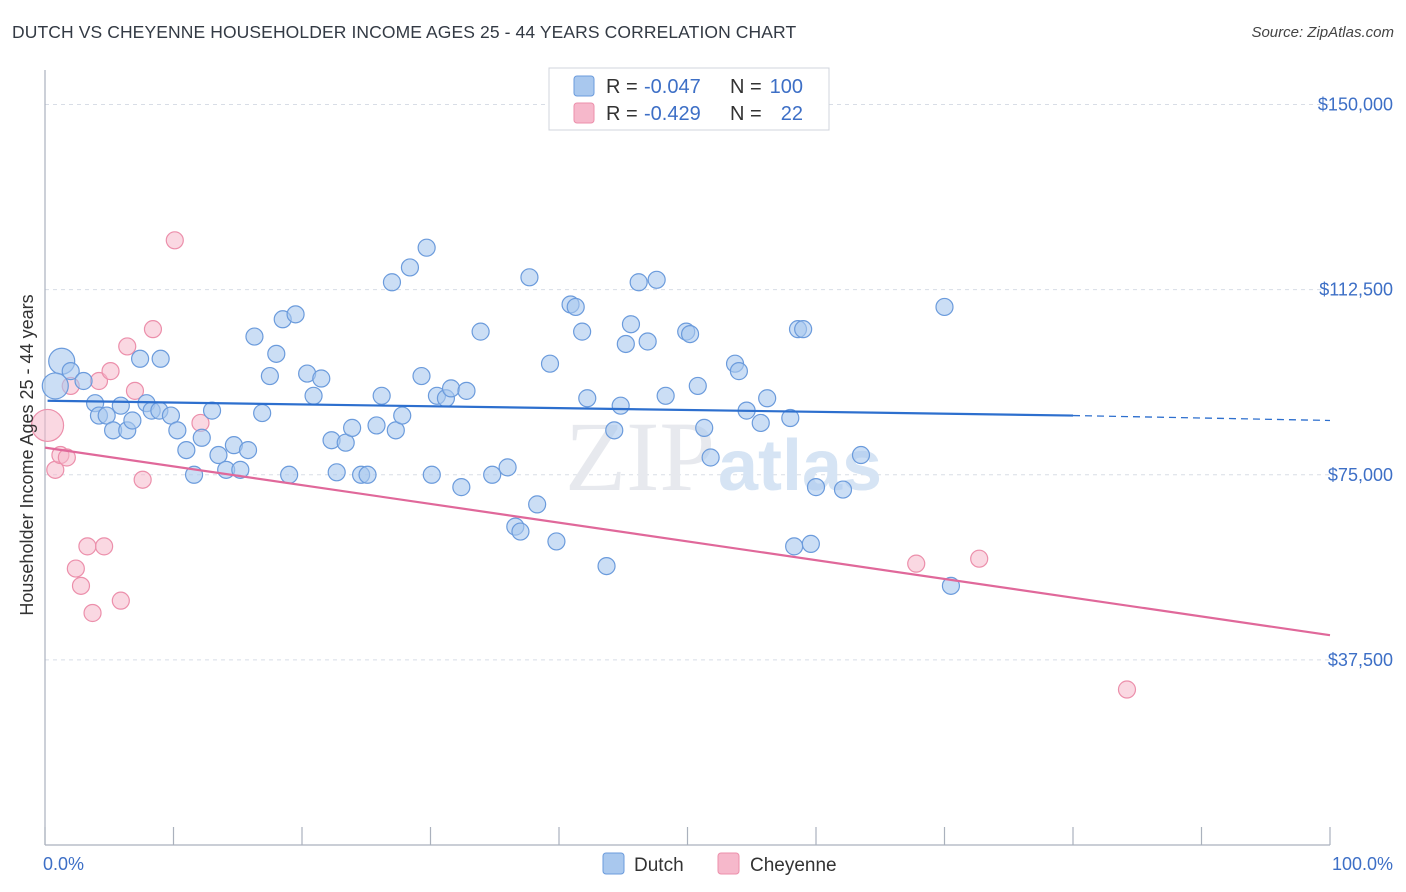 This screenshot has height=892, width=1406. What do you see at coordinates (613, 863) in the screenshot?
I see `bottom-legend-swatch-dutch` at bounding box center [613, 863].